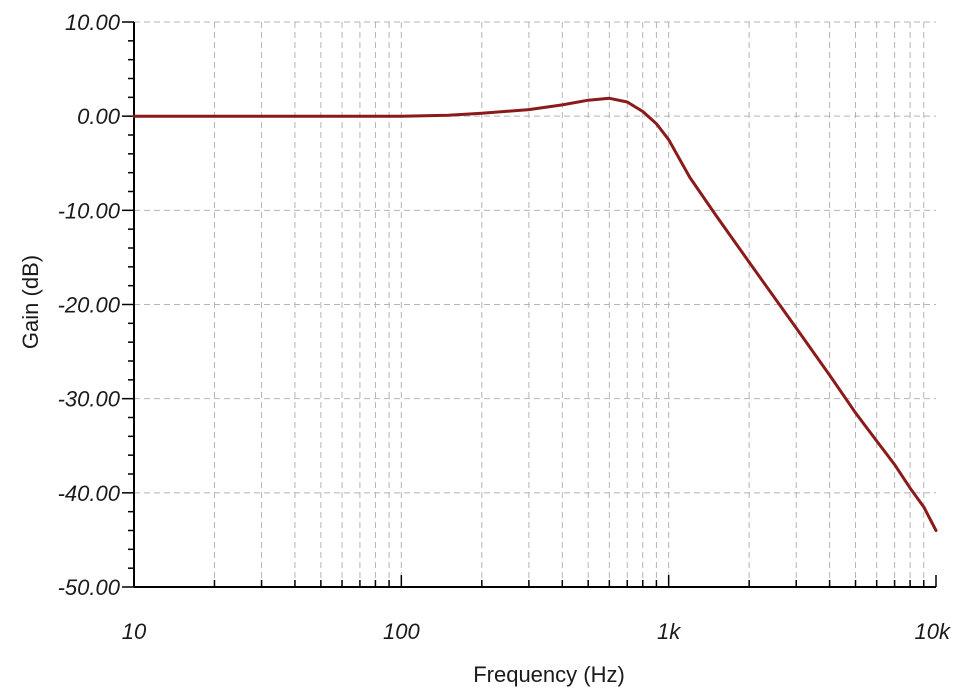 This screenshot has height=689, width=969. Describe the element at coordinates (89, 493) in the screenshot. I see `y-tick-label: -40.00` at that location.